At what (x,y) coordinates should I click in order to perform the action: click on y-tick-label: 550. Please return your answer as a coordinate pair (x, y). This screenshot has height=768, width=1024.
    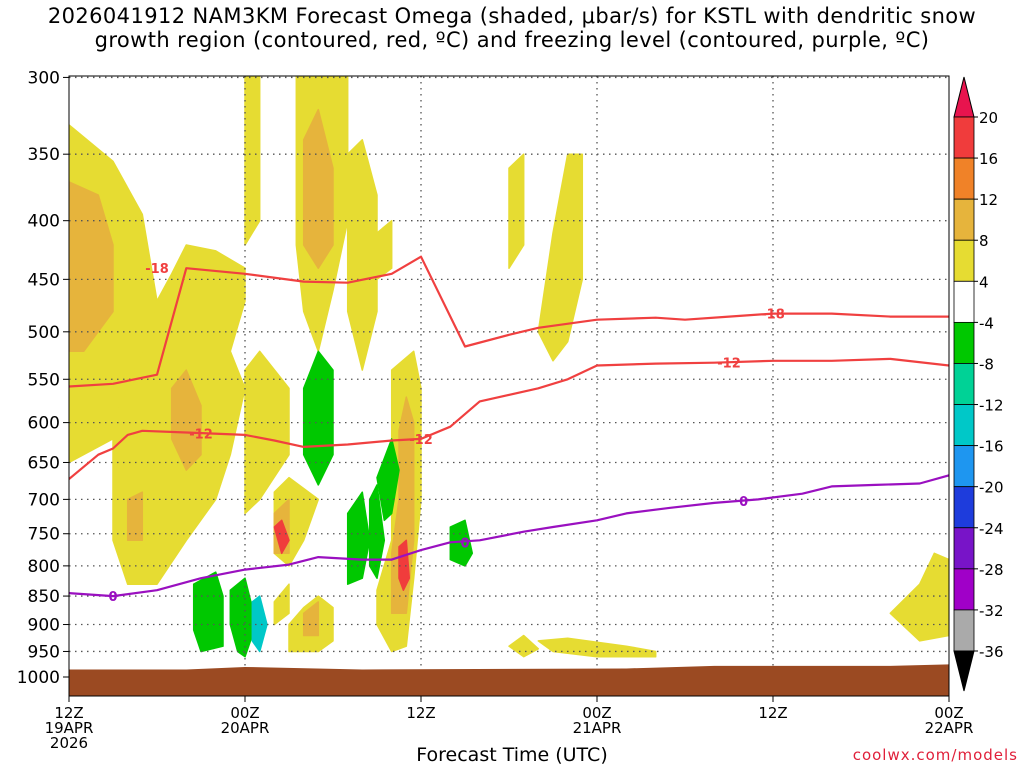
    Looking at the image, I should click on (44, 380).